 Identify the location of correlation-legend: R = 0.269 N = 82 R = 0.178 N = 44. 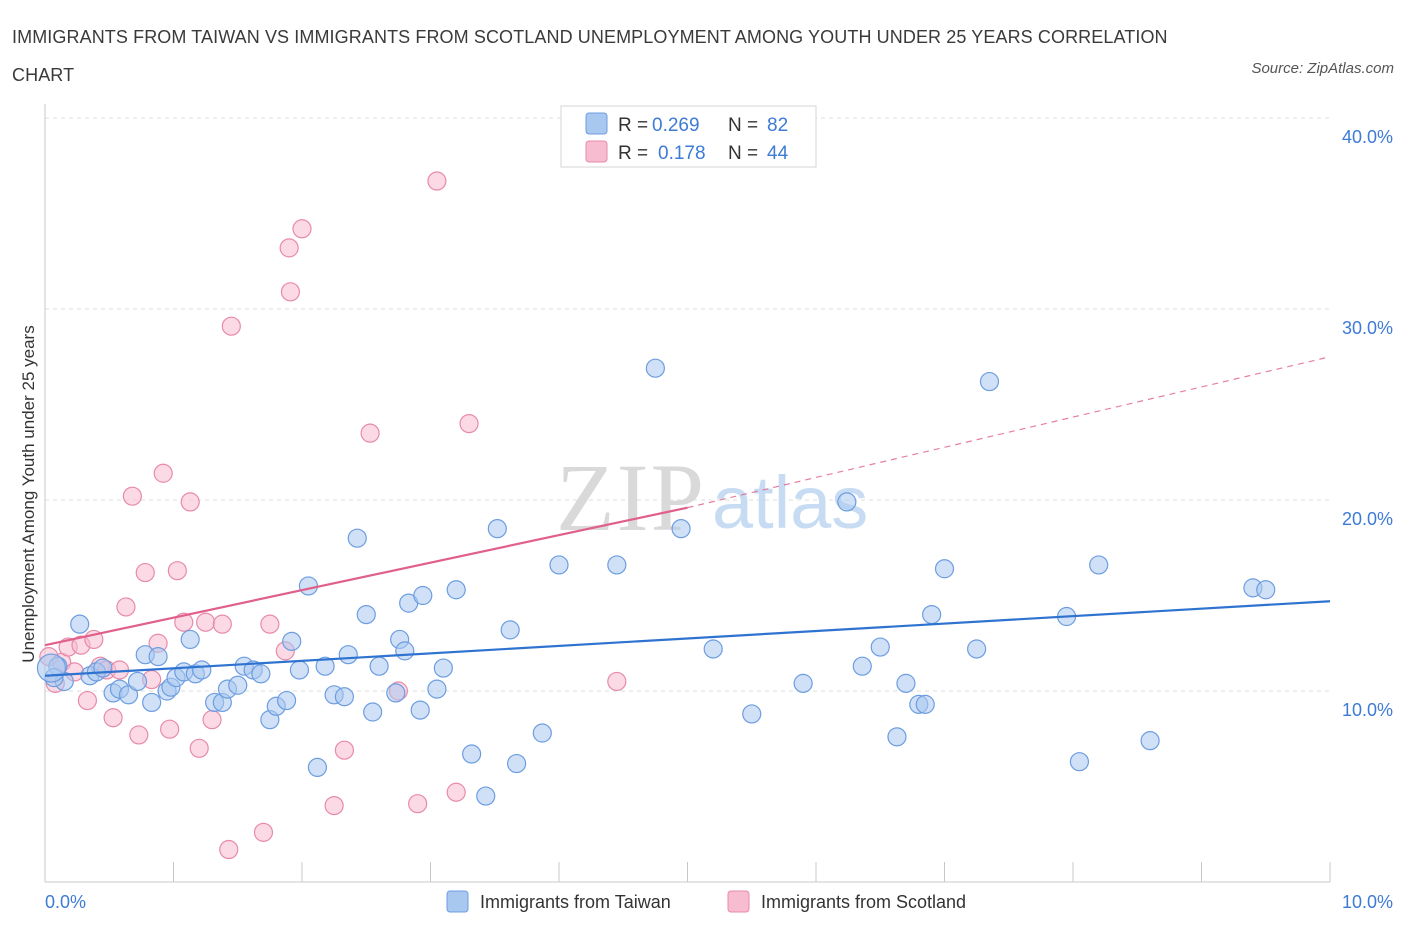
(688, 136).